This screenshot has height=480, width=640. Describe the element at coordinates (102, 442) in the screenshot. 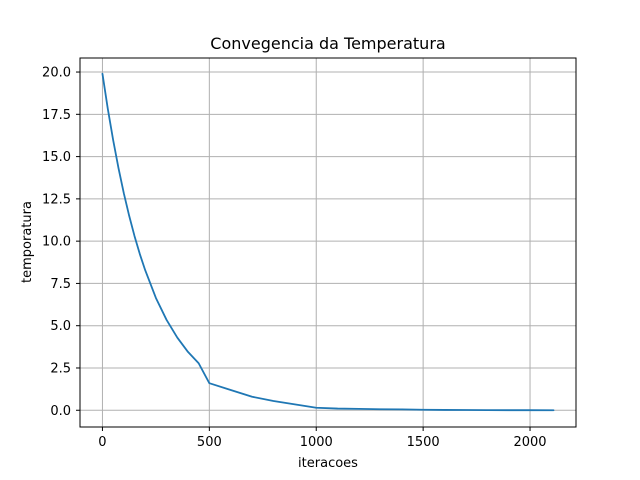

I see `x-tick-label: 0` at that location.